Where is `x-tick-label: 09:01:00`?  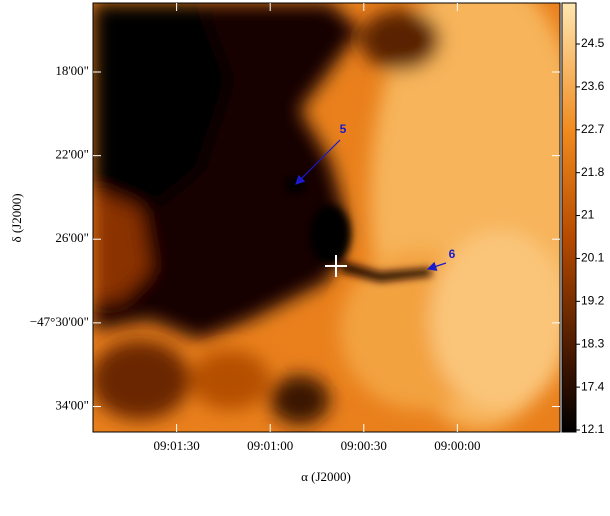 x-tick-label: 09:01:00 is located at coordinates (270, 445).